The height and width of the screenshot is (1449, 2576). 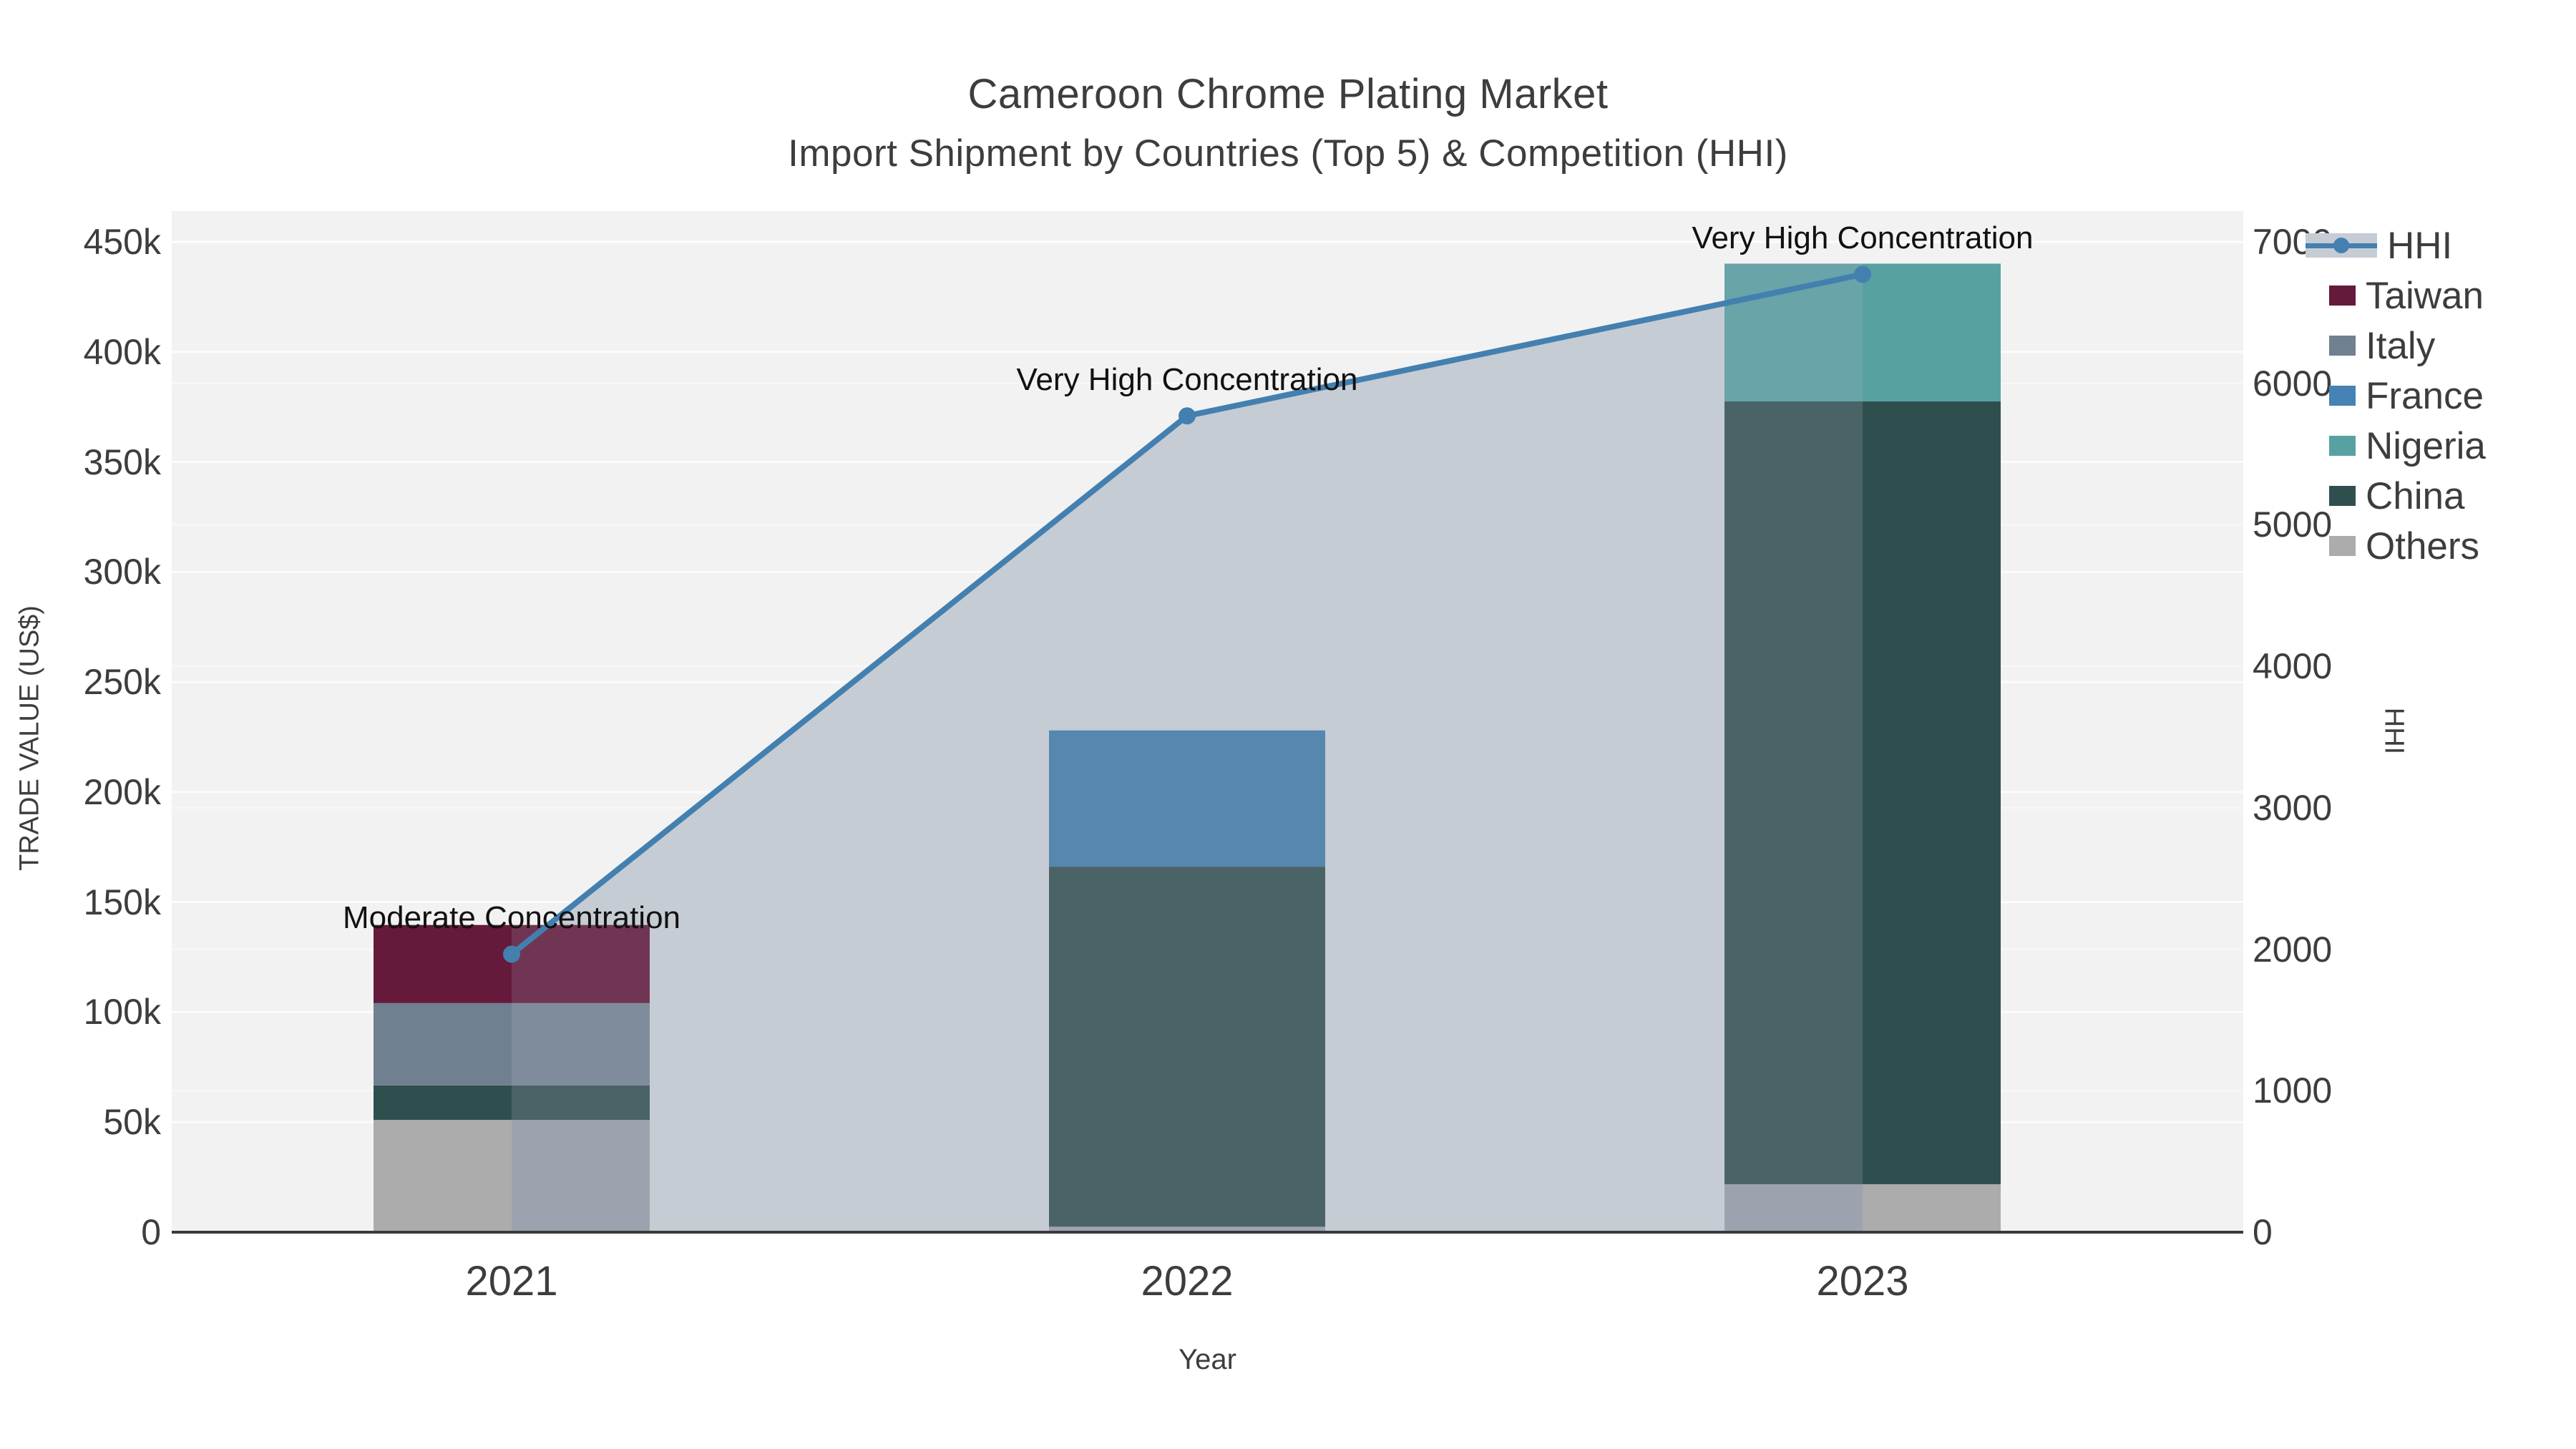 What do you see at coordinates (2293, 666) in the screenshot?
I see `y2-axis-tick-label: 4000` at bounding box center [2293, 666].